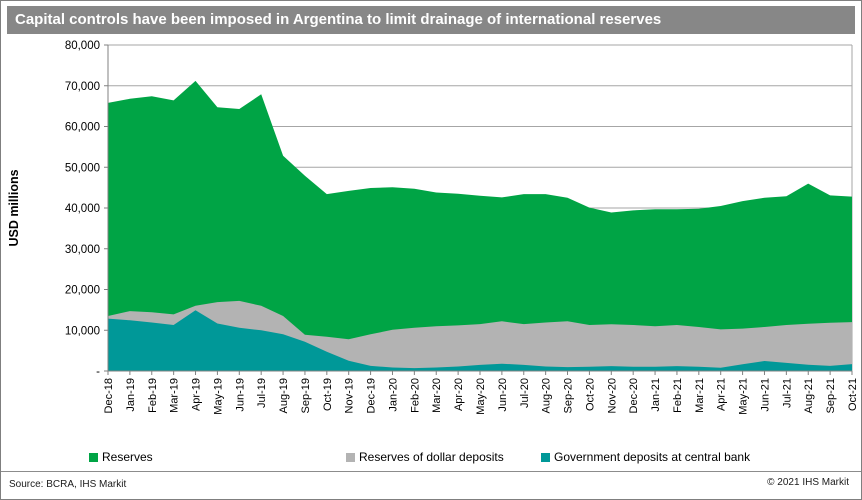 Image resolution: width=862 pixels, height=500 pixels. What do you see at coordinates (82, 209) in the screenshot?
I see `y-tick-label: 40,000` at bounding box center [82, 209].